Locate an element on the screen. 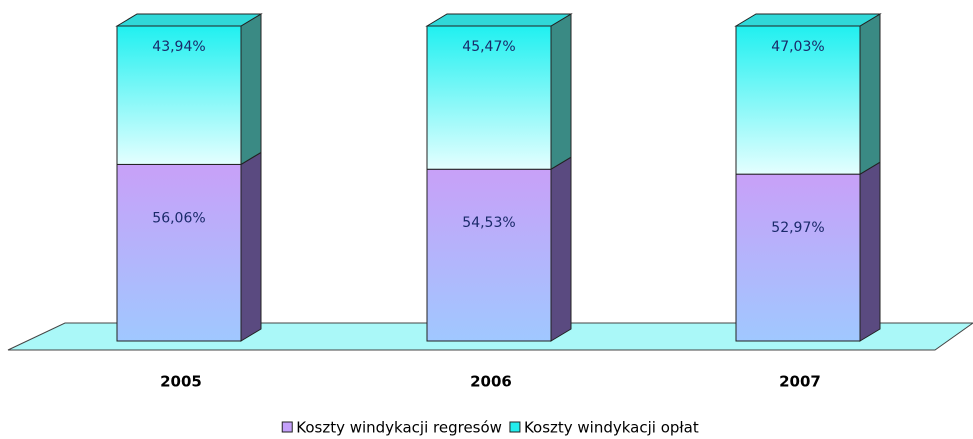 The width and height of the screenshot is (973, 439). value-label: 54,53% is located at coordinates (488, 223).